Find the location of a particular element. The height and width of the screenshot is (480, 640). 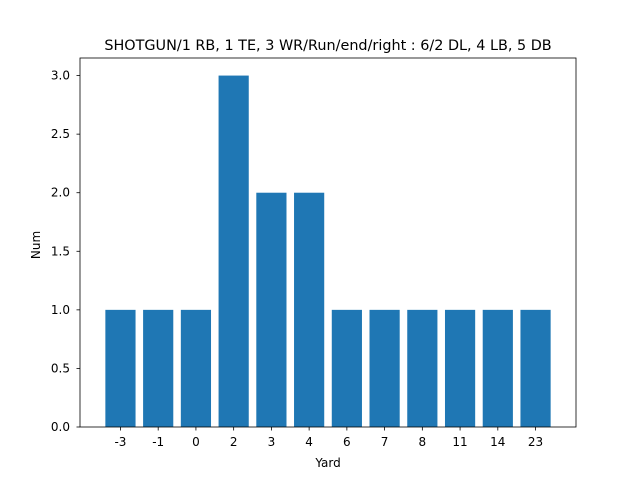

y-axis-label: Num is located at coordinates (36, 245).